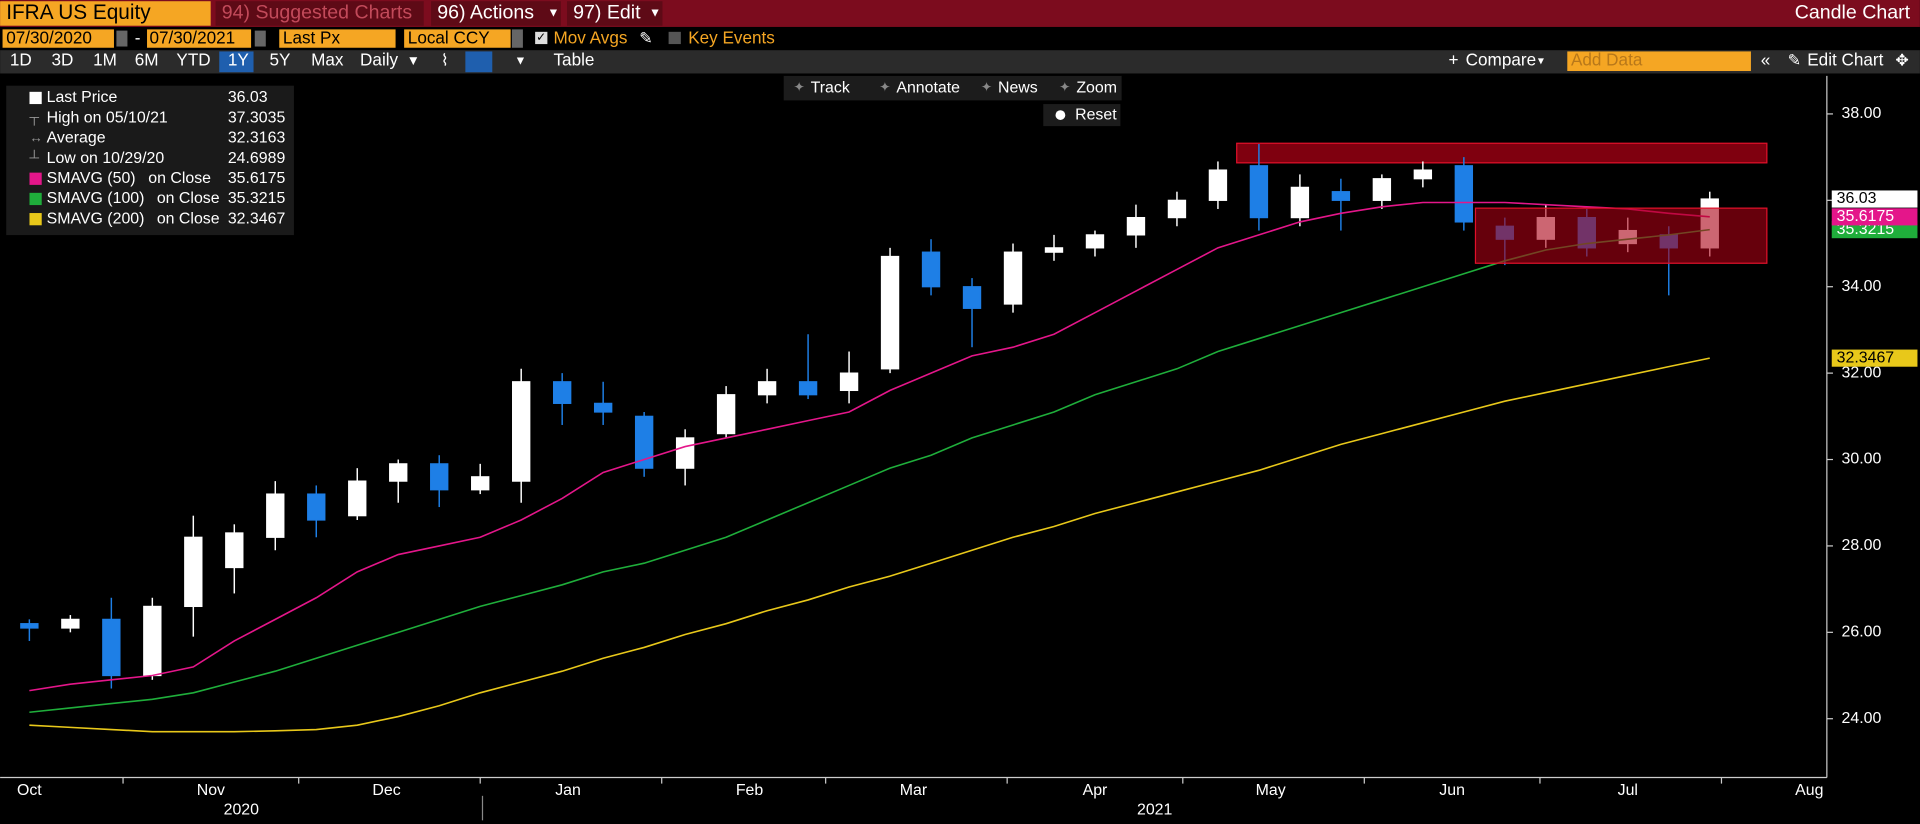  What do you see at coordinates (257, 198) in the screenshot?
I see `legend-value: 35.3215` at bounding box center [257, 198].